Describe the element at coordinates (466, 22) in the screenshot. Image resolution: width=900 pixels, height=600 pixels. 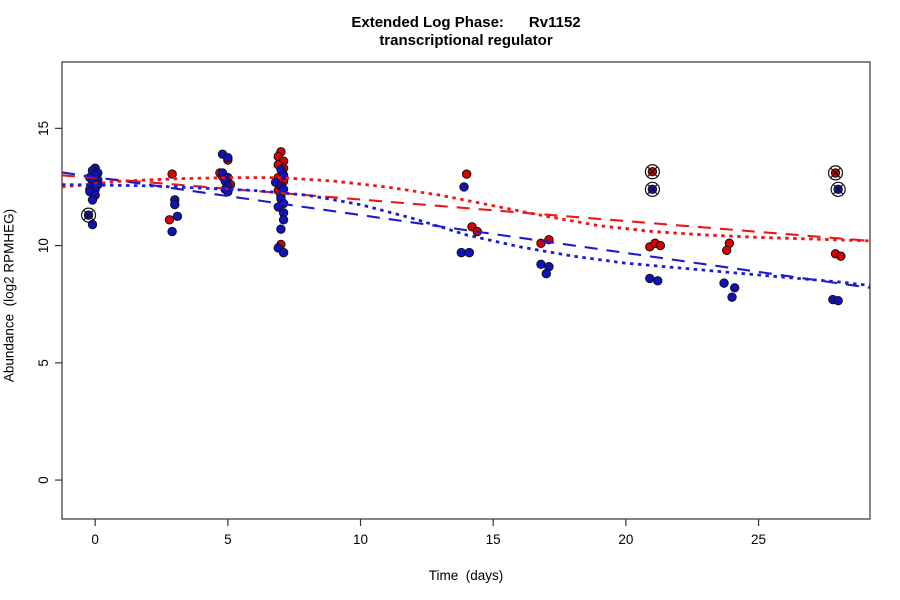
I see `chart-title-line1: Extended Log Phase: Rv1152` at that location.